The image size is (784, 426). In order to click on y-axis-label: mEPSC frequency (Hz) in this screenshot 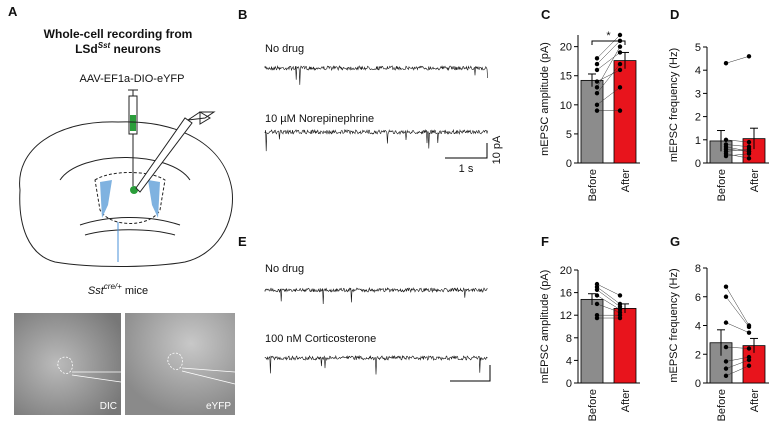, I will do `click(674, 325)`.